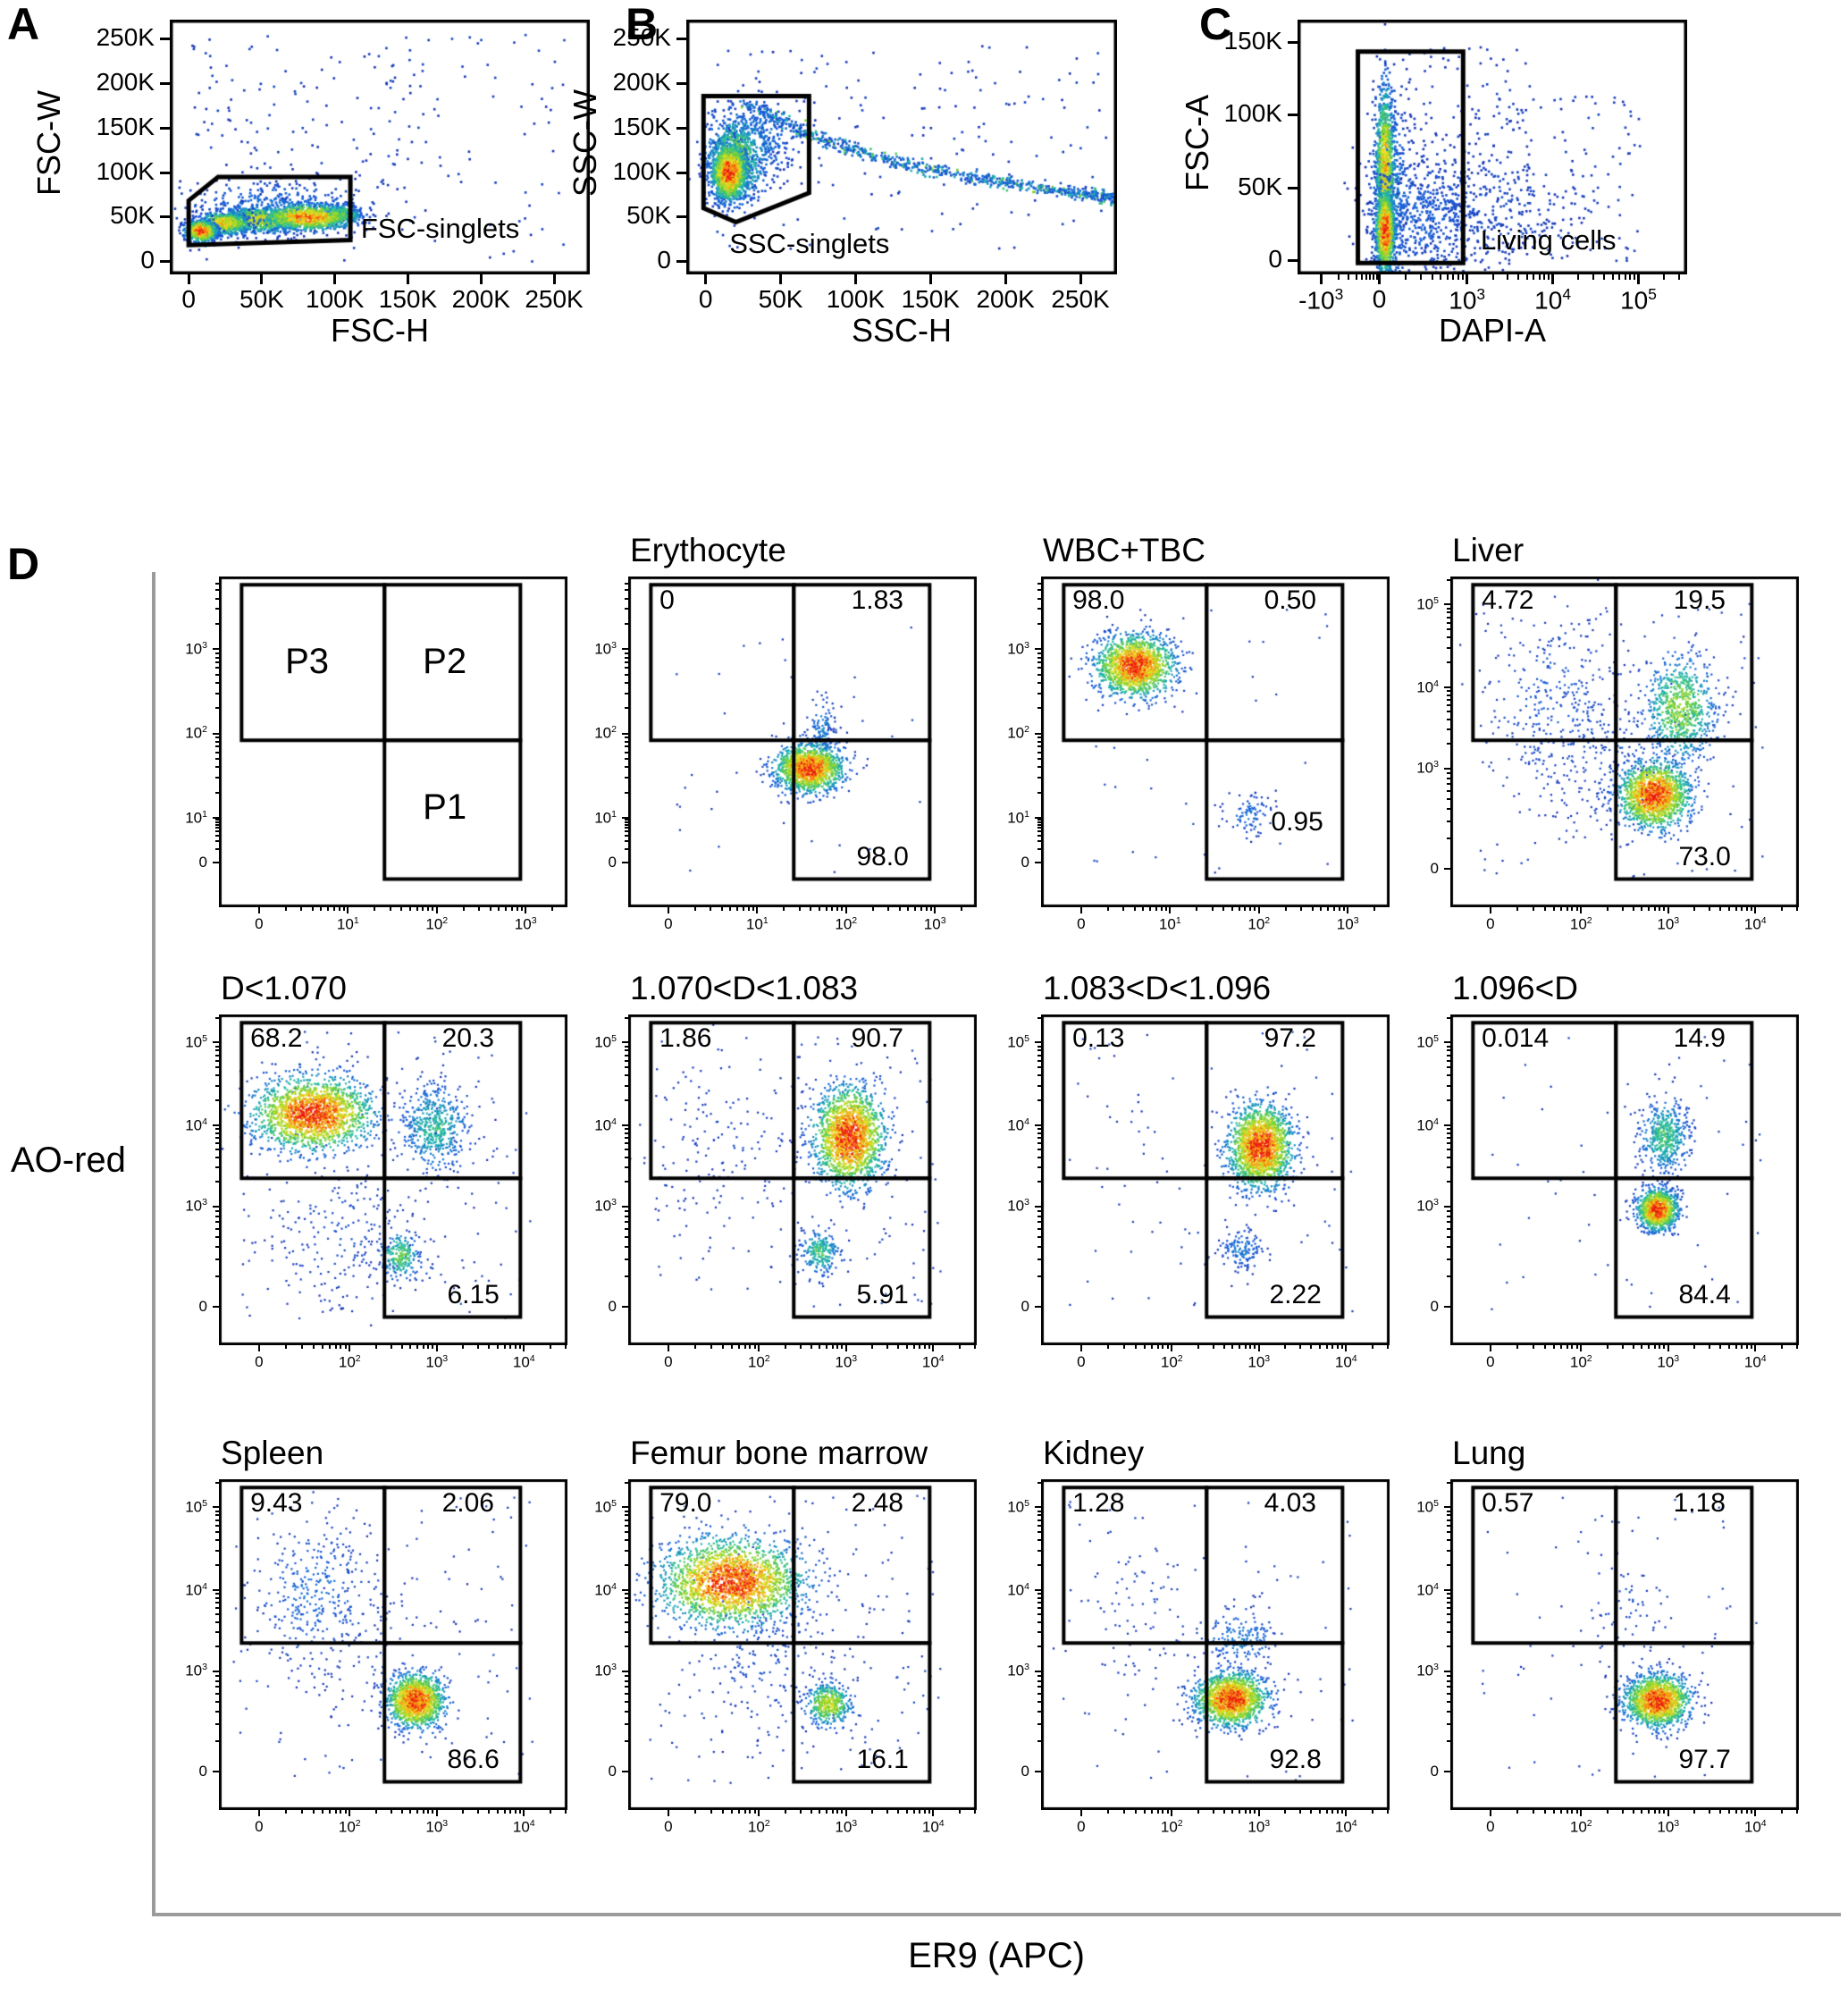  Describe the element at coordinates (380, 330) in the screenshot. I see `x-axis-label-fsc-h: FSC-H` at that location.